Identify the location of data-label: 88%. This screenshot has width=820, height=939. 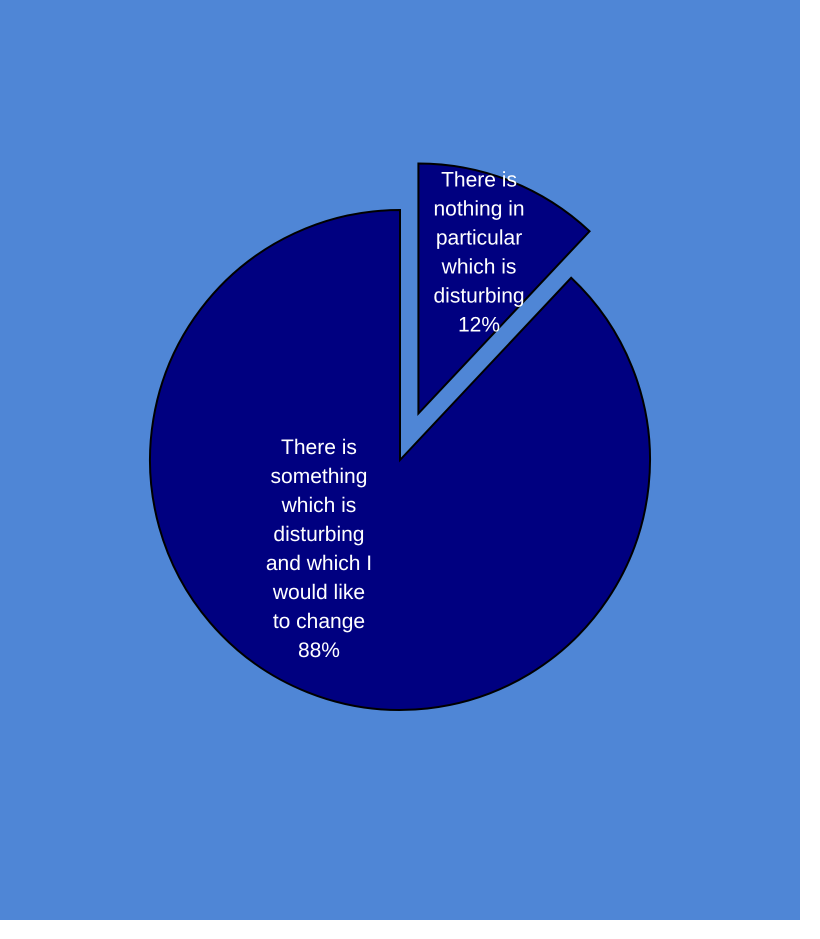
(319, 650).